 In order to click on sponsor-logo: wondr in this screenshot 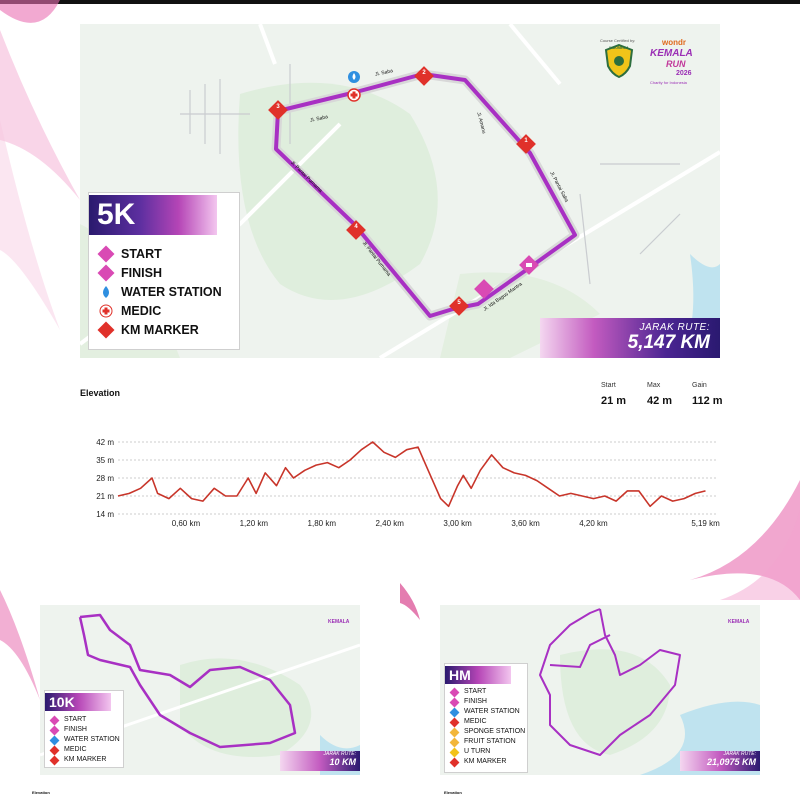, I will do `click(674, 42)`.